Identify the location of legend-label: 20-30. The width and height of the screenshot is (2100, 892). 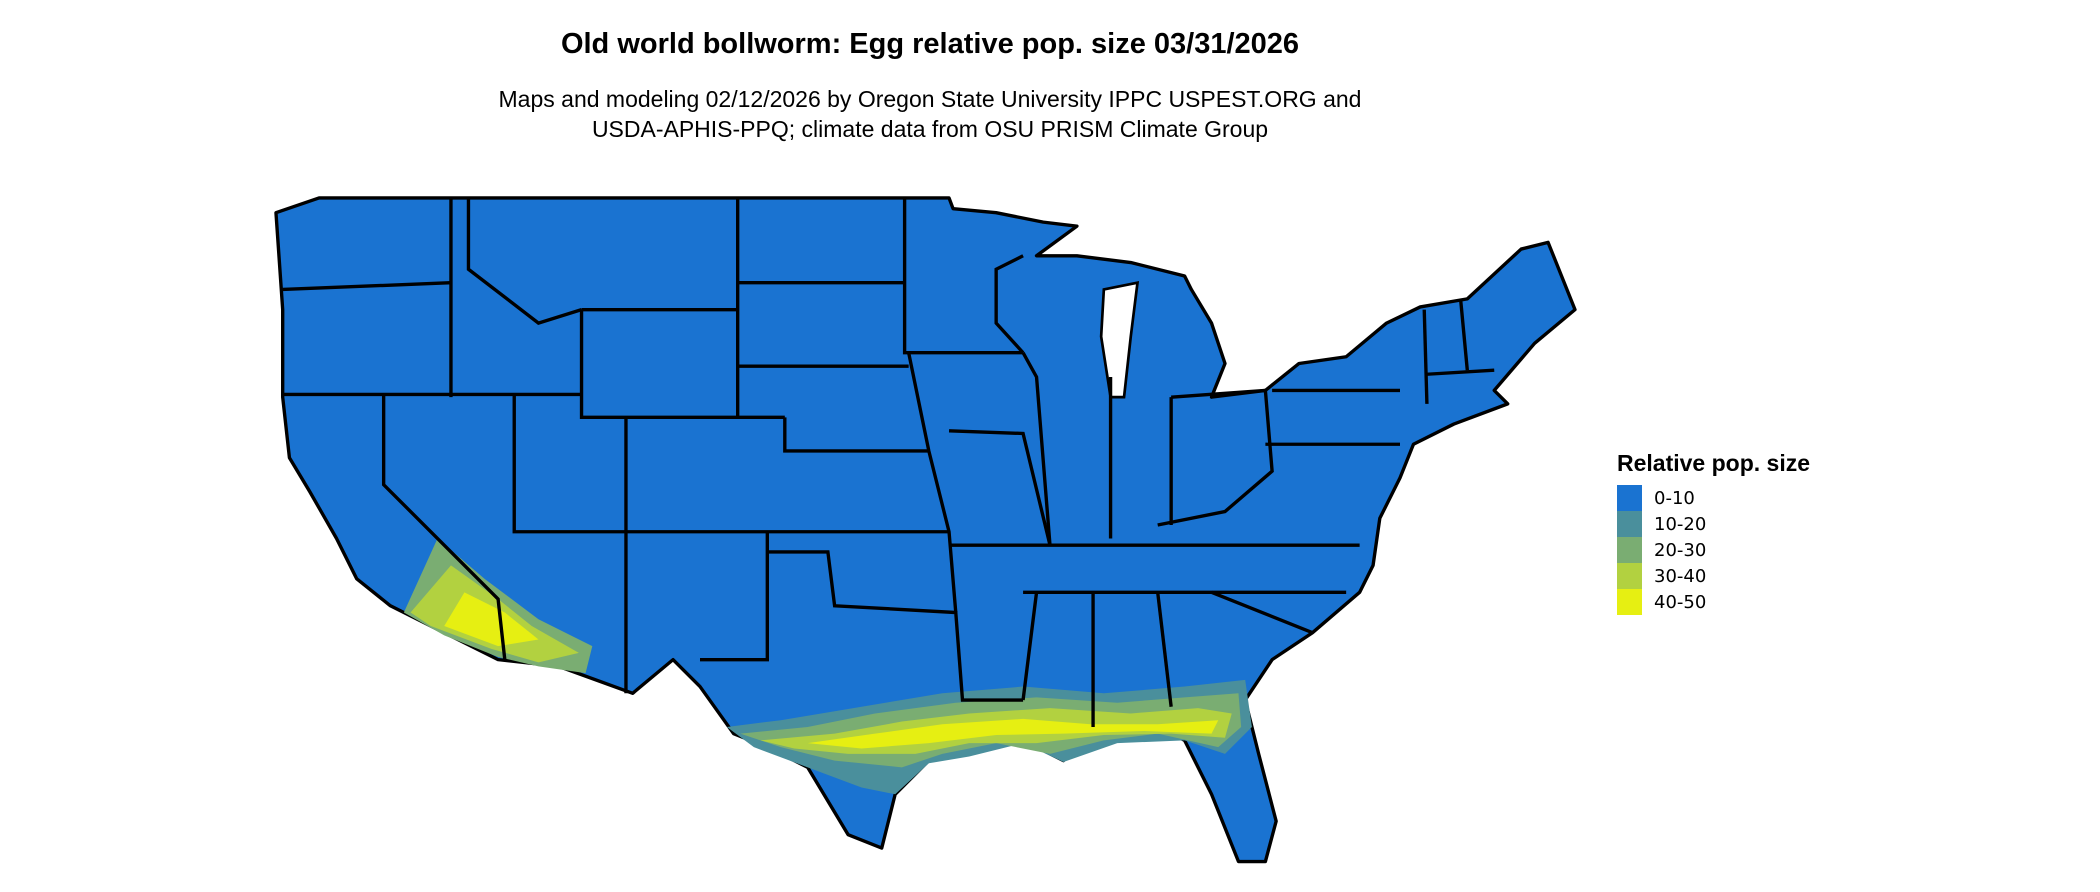
(1680, 550).